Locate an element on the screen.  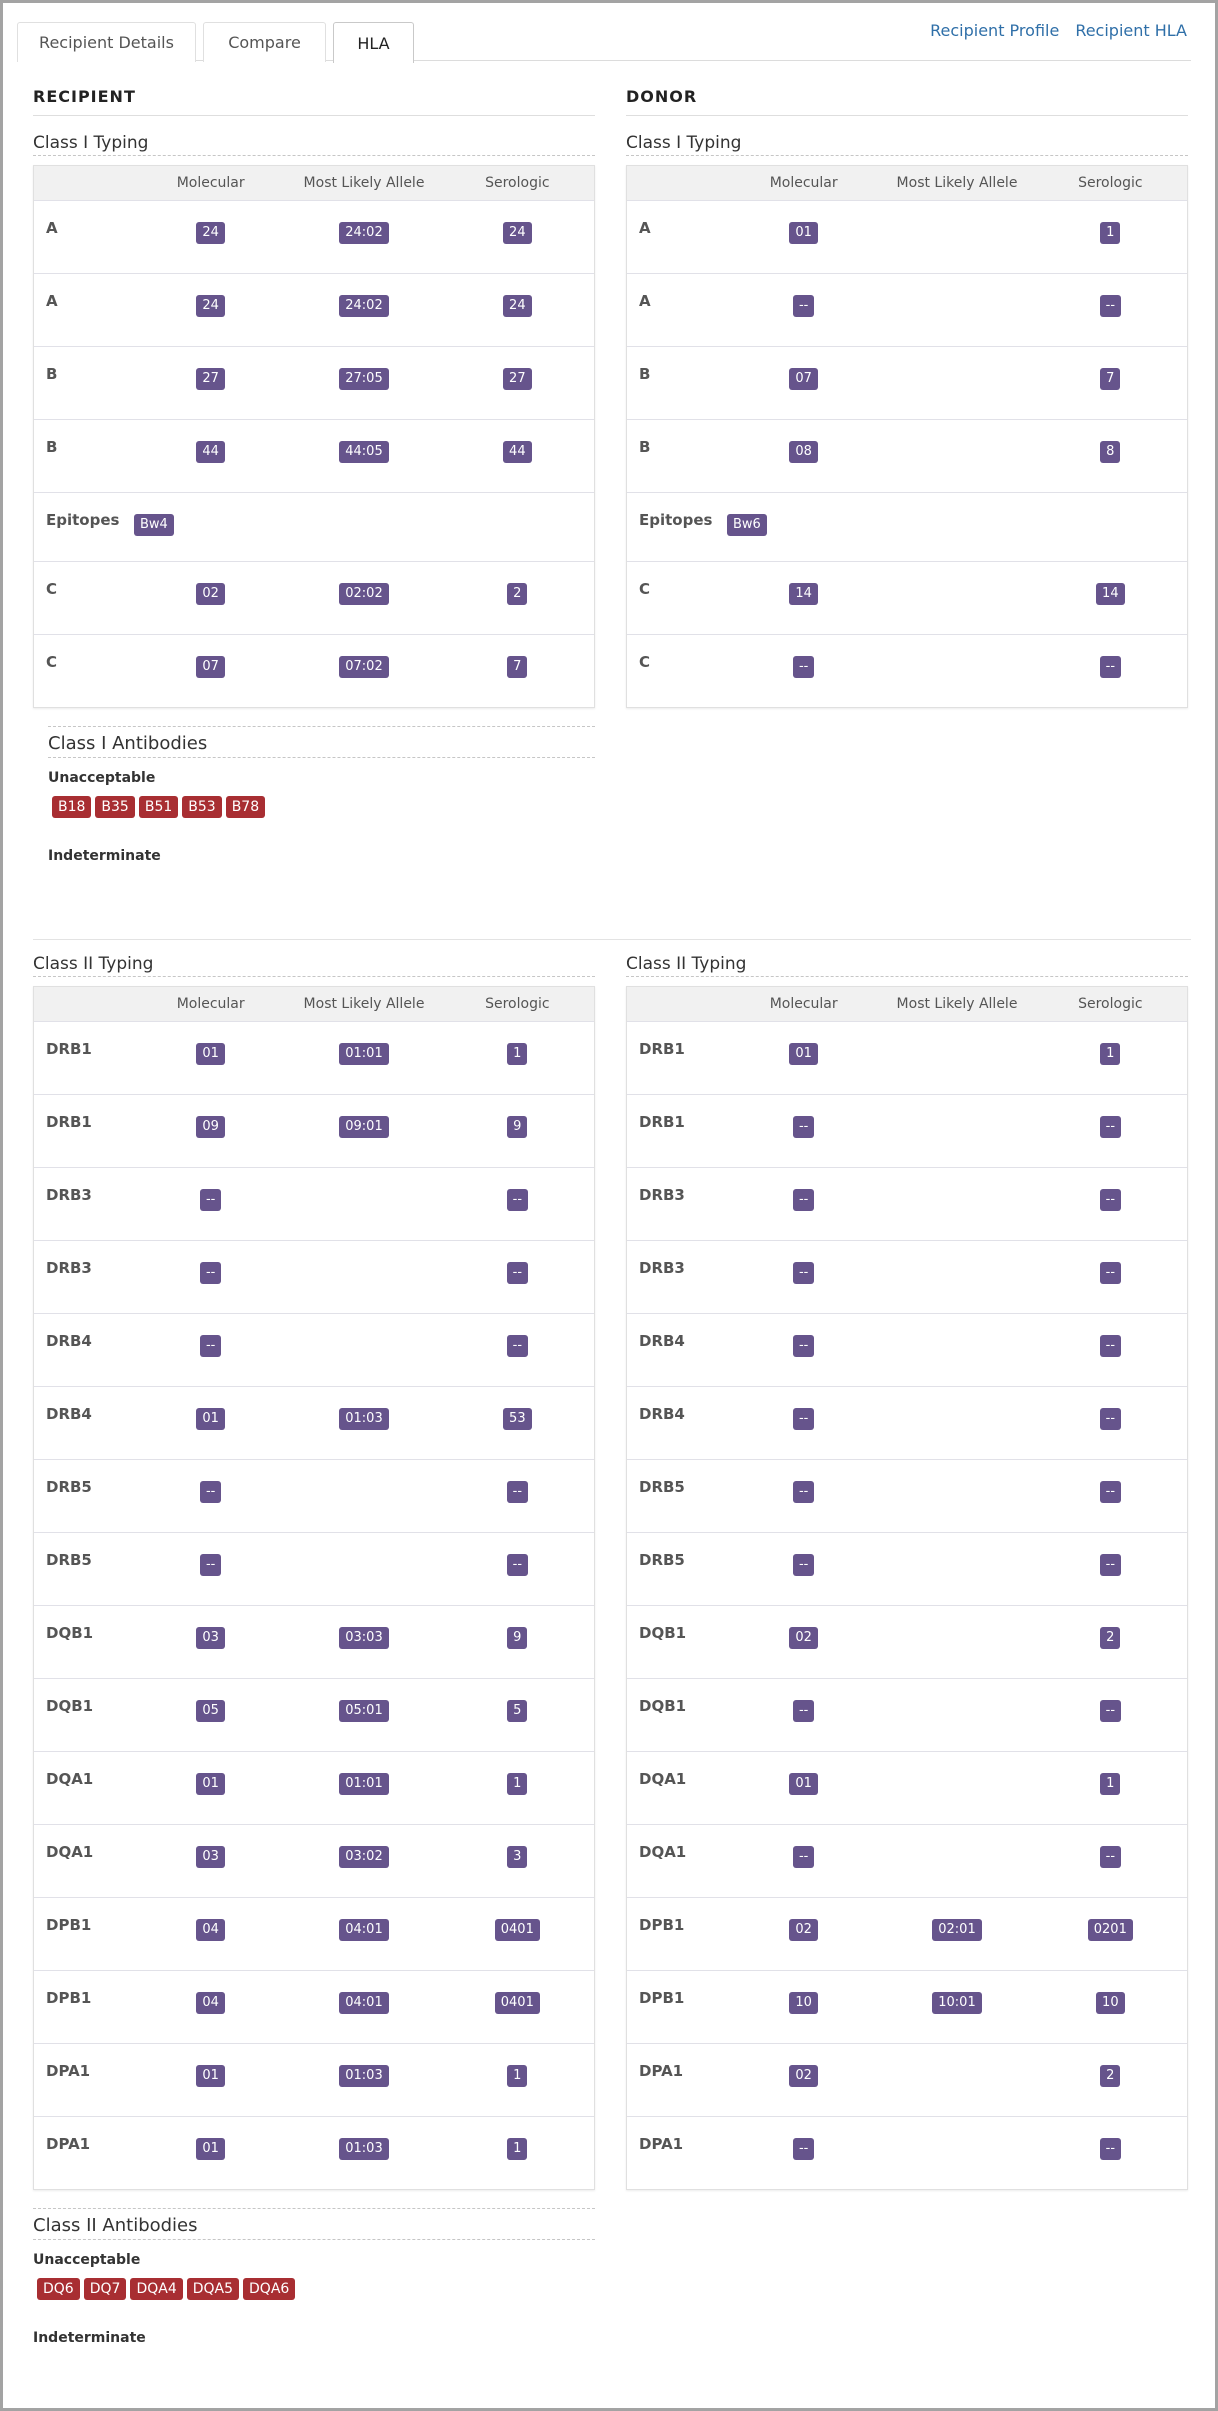
molecular-badge: 14 is located at coordinates (803, 594).